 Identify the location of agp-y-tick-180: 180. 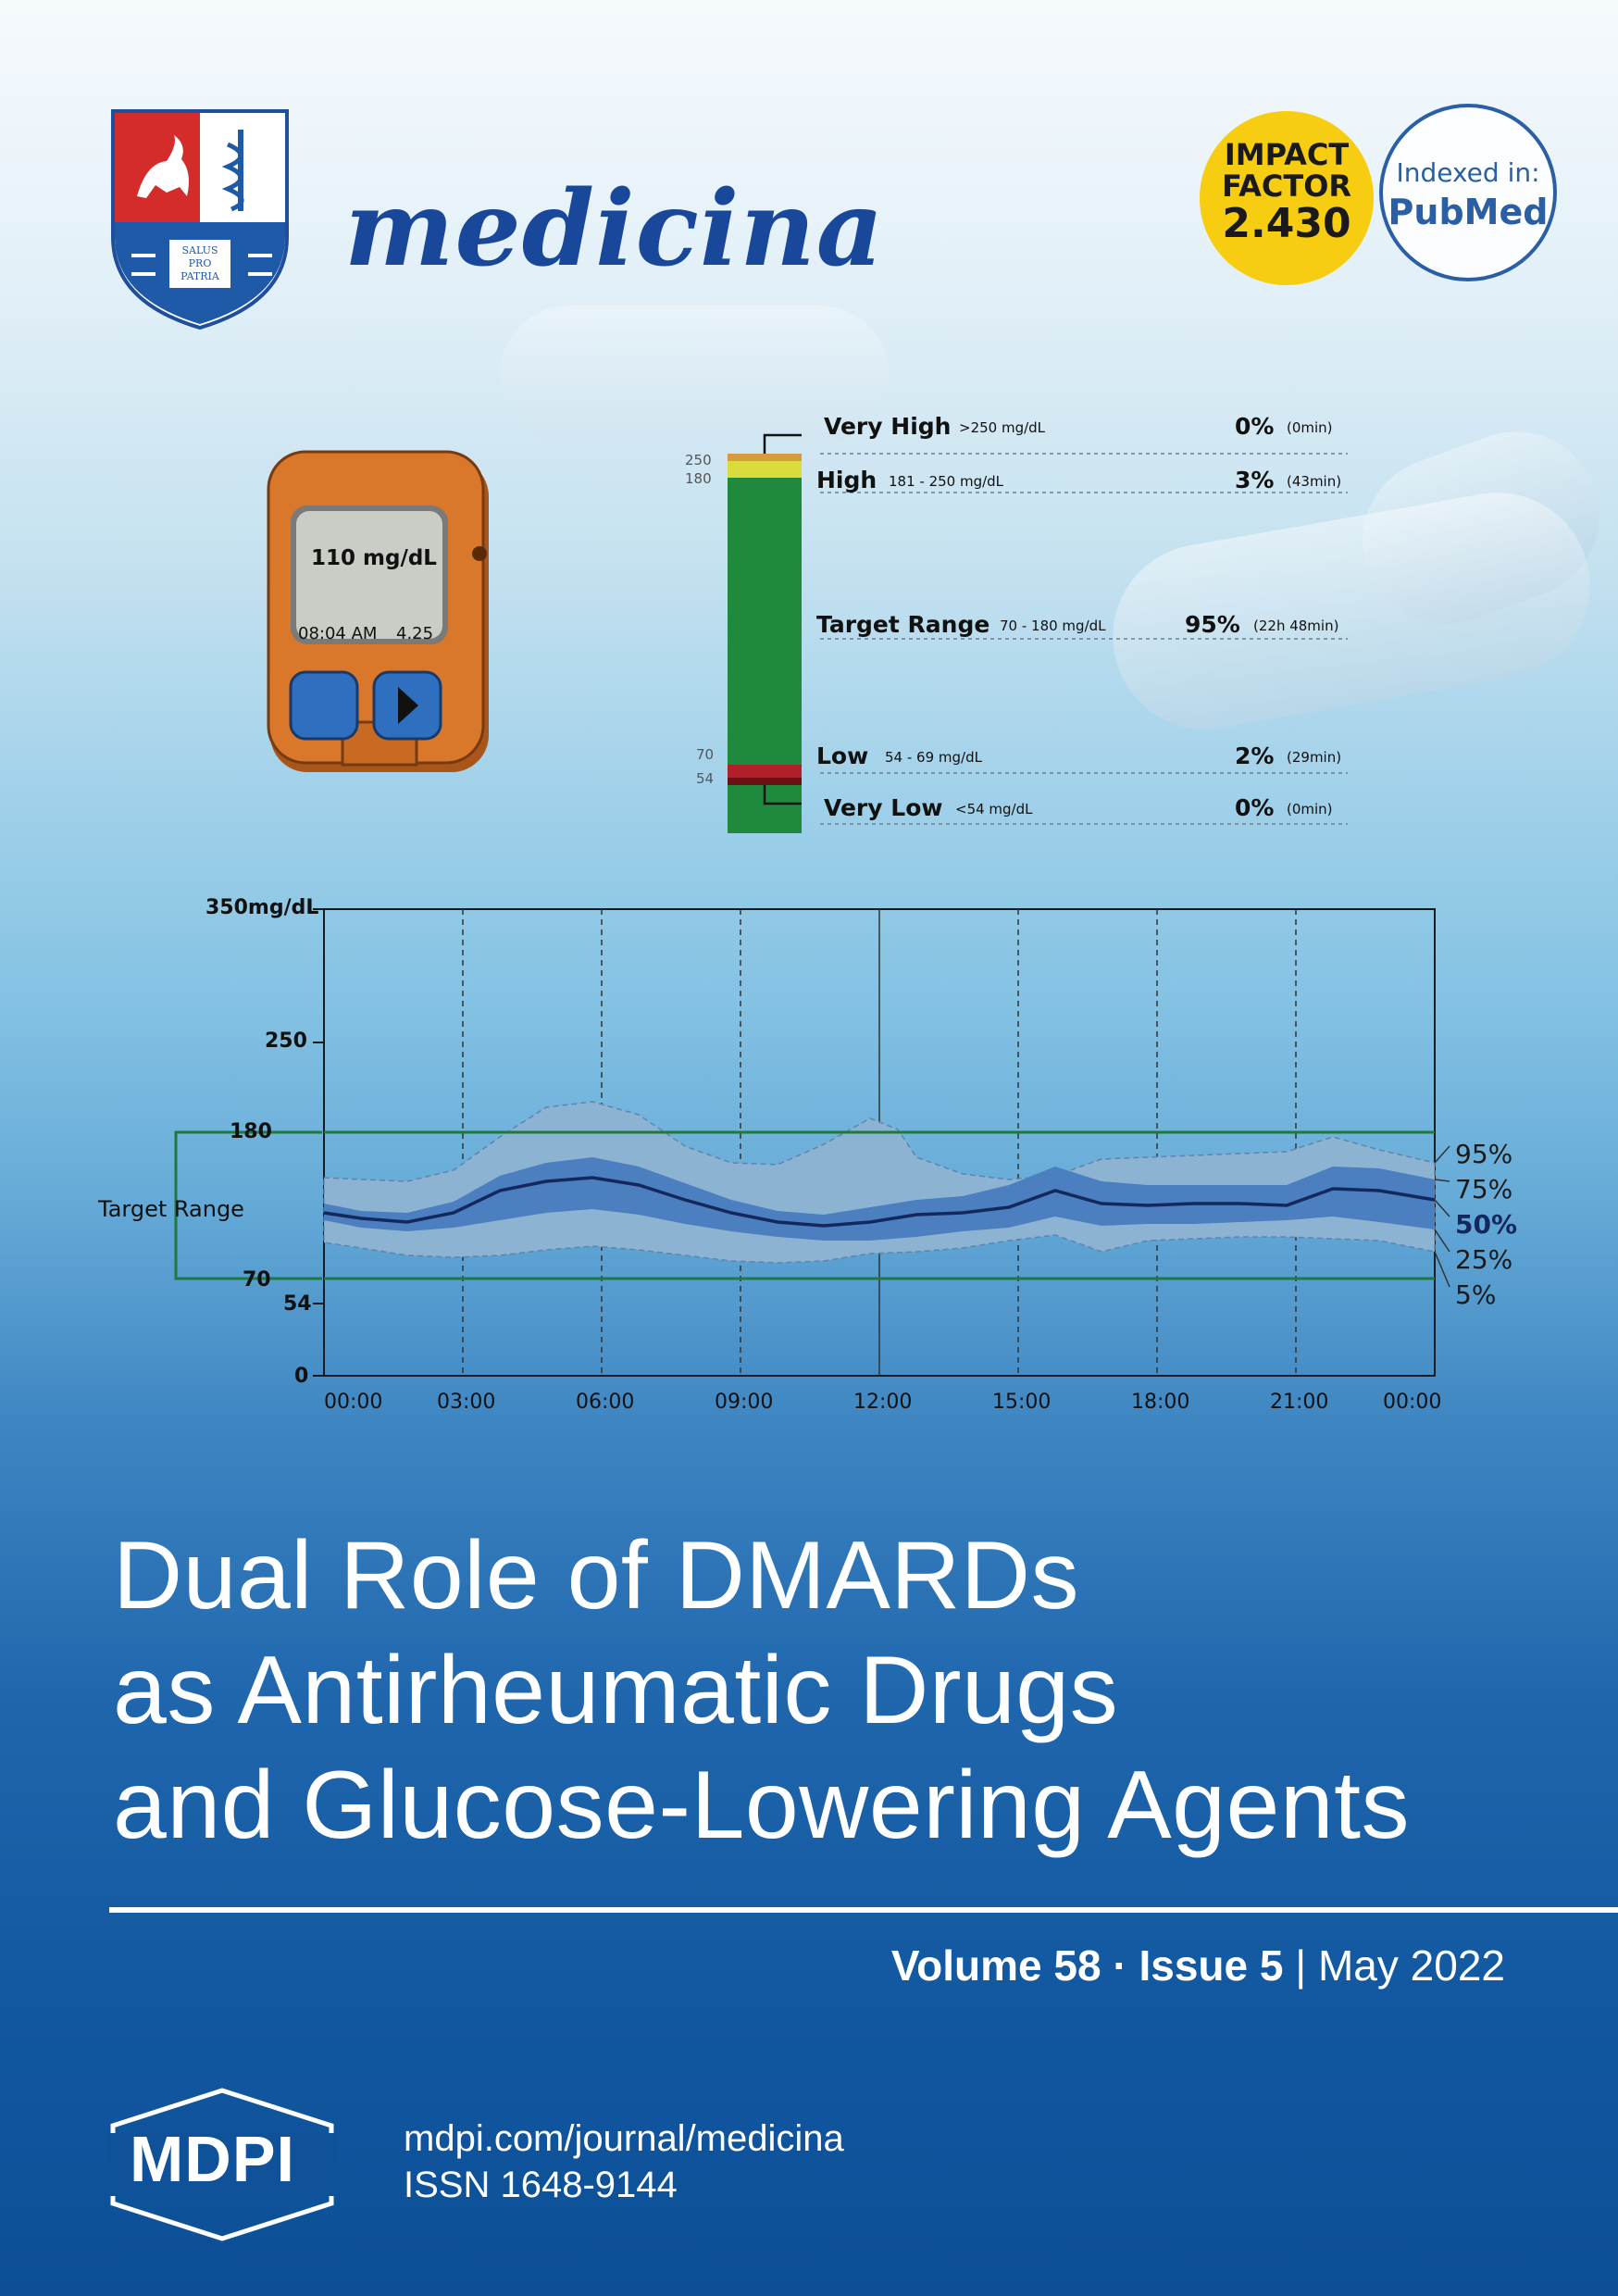
(251, 1131).